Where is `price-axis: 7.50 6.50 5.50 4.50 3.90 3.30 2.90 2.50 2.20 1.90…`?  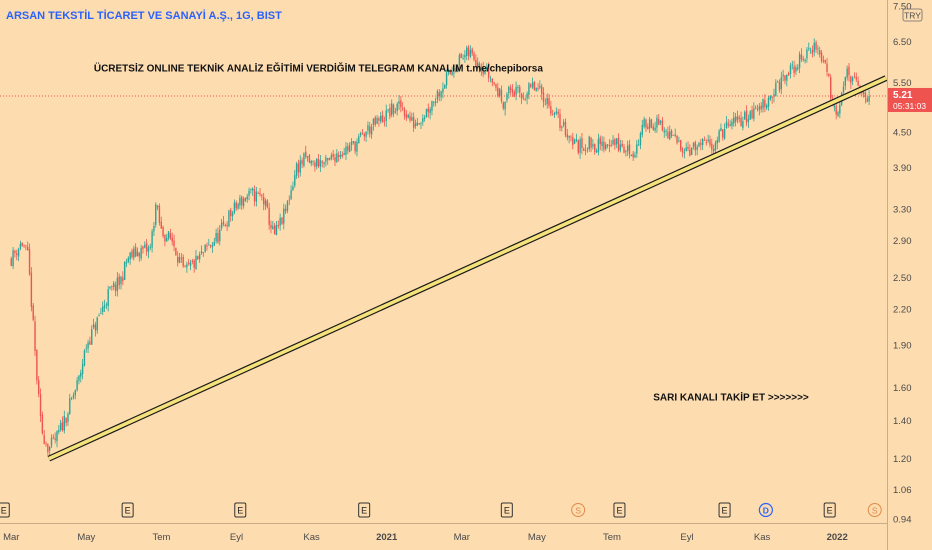 price-axis: 7.50 6.50 5.50 4.50 3.90 3.30 2.90 2.50 2.20 1.90… is located at coordinates (902, 264).